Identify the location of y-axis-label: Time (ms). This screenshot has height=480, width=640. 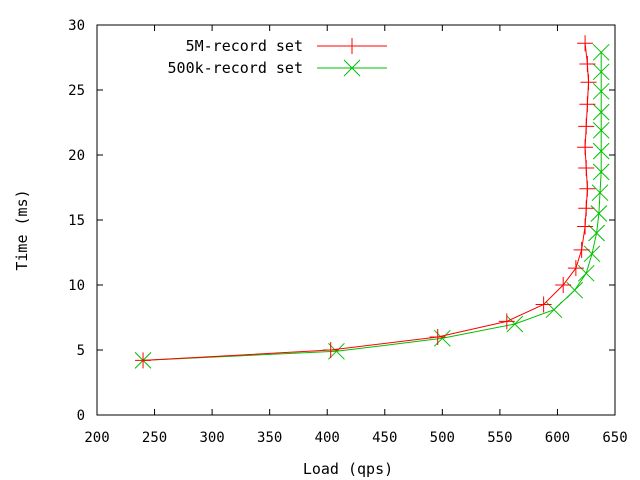
(22, 229).